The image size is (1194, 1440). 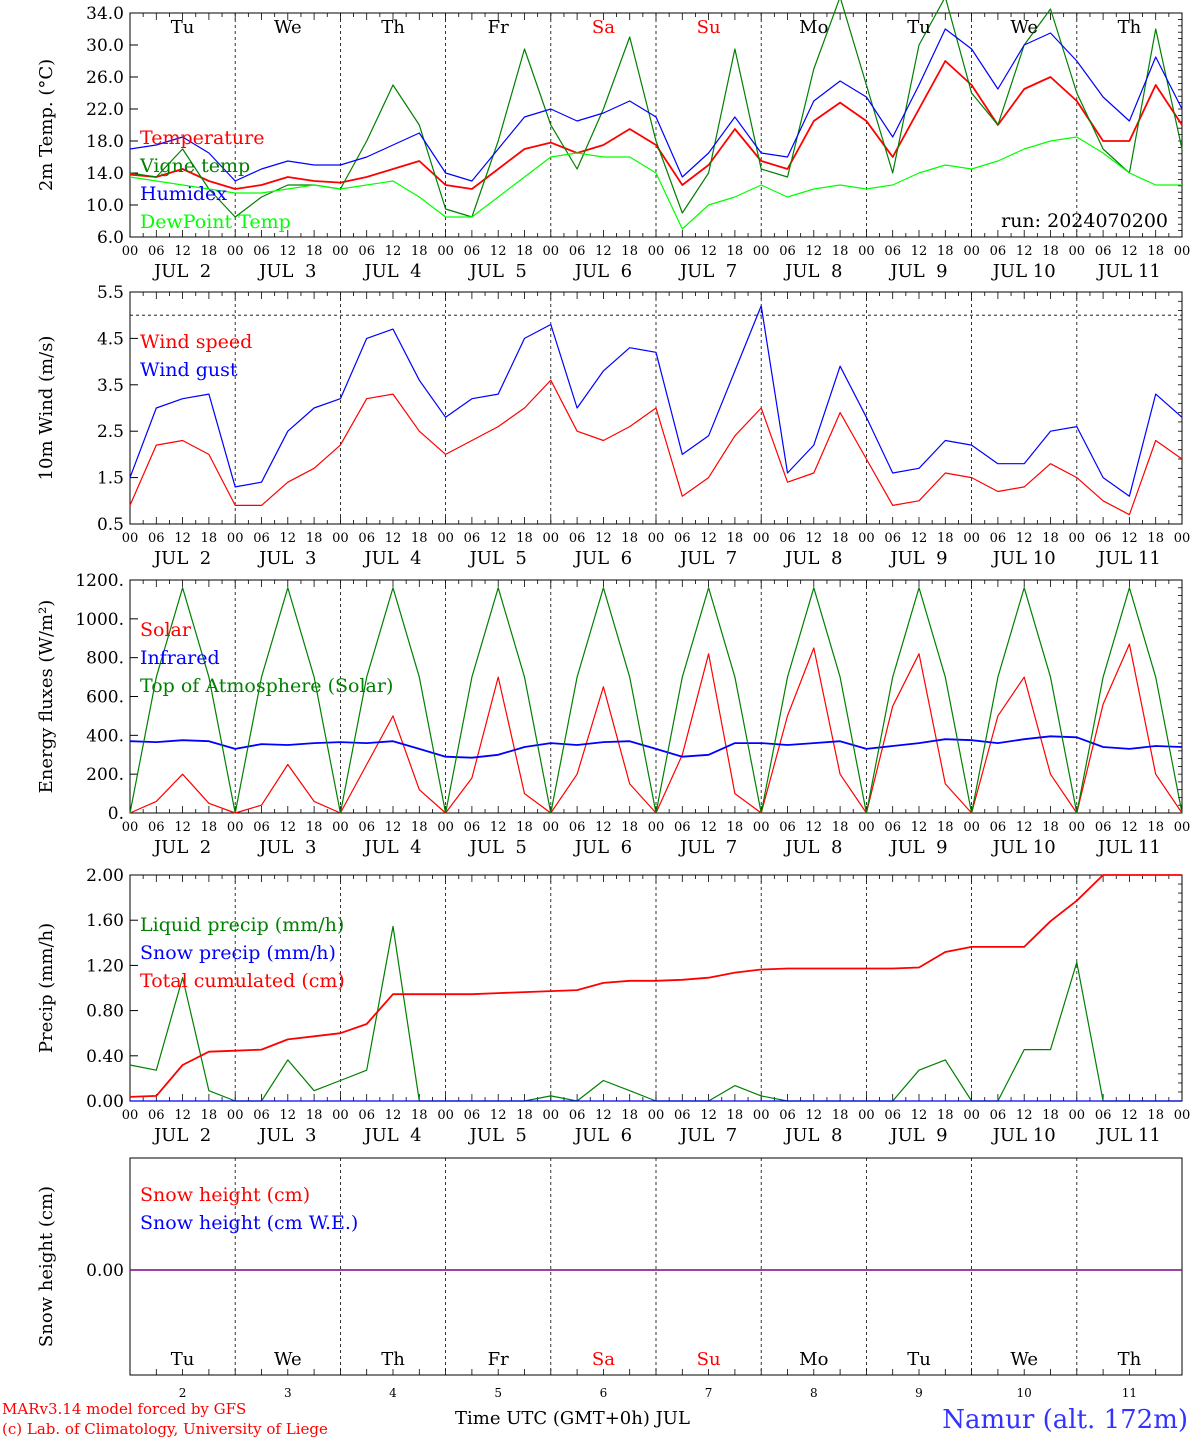 I want to click on x-date-label: JUL 4, so click(x=391, y=847).